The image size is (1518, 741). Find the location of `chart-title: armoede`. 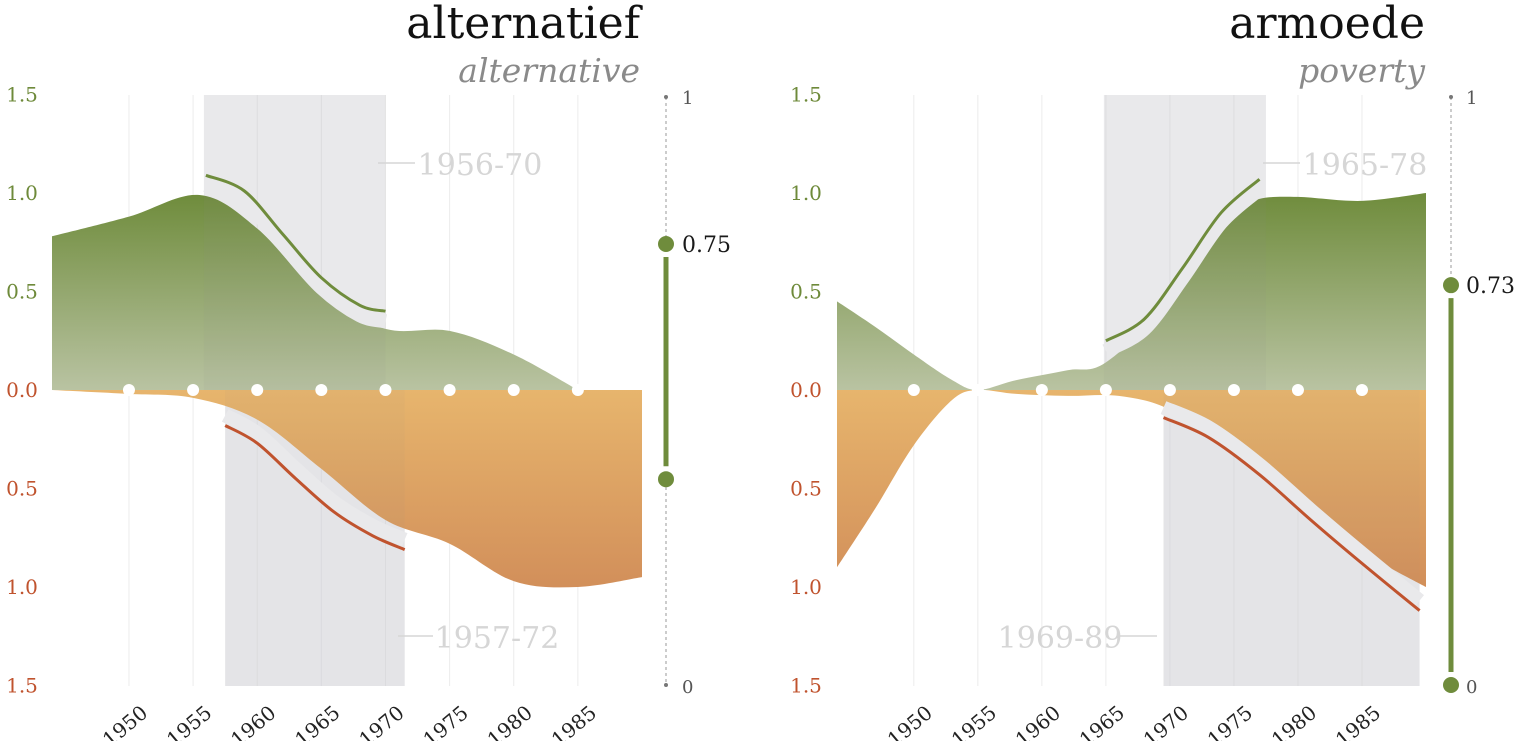

chart-title: armoede is located at coordinates (1327, 24).